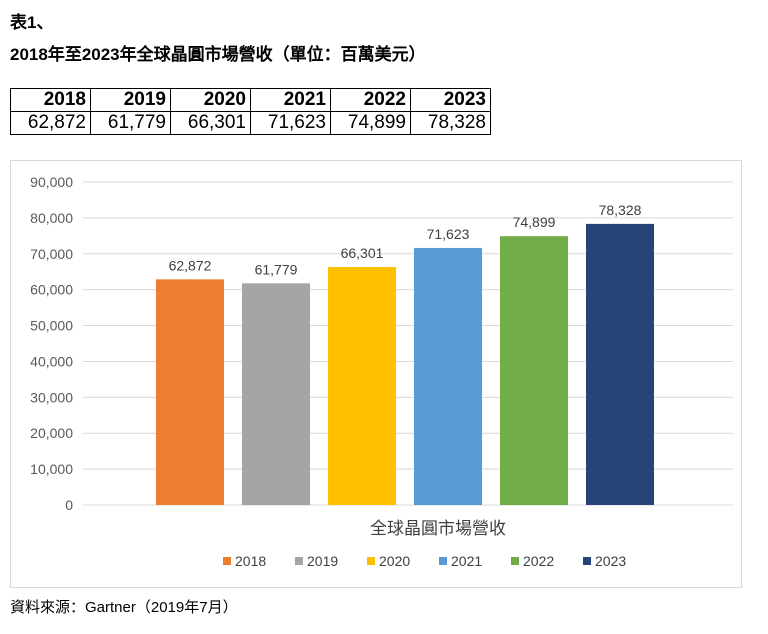  I want to click on y-tick-label: 60,000, so click(51, 290).